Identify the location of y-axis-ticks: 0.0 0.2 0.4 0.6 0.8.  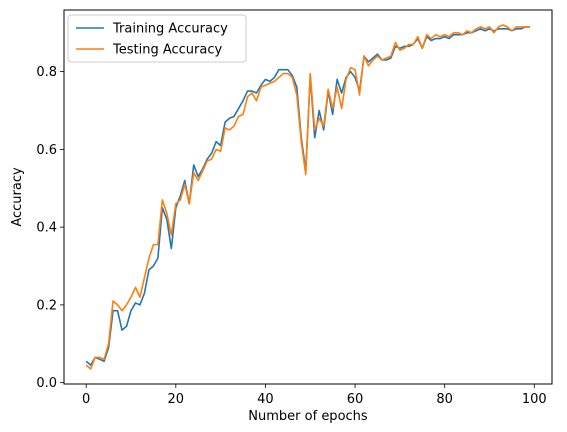
(50, 228).